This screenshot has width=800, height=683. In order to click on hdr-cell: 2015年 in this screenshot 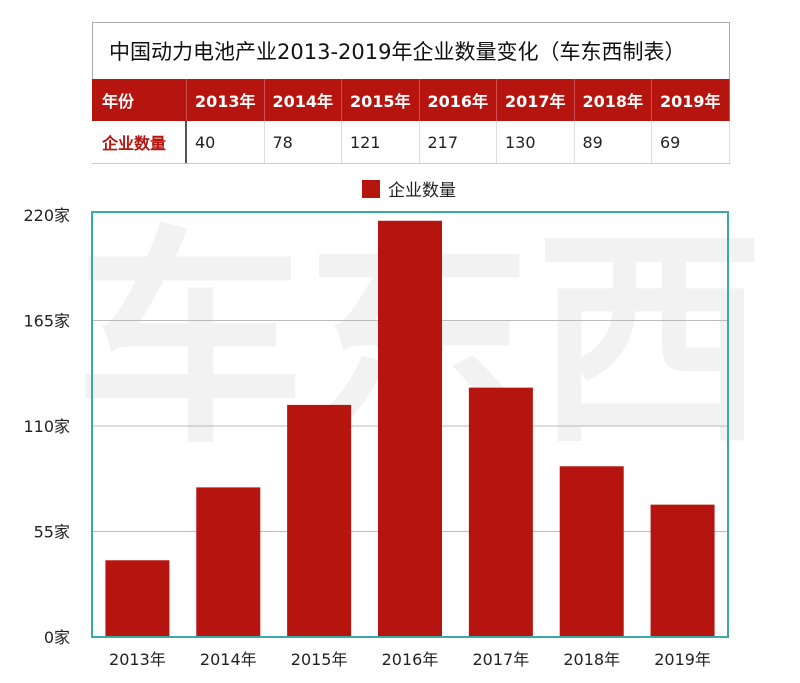, I will do `click(381, 100)`.